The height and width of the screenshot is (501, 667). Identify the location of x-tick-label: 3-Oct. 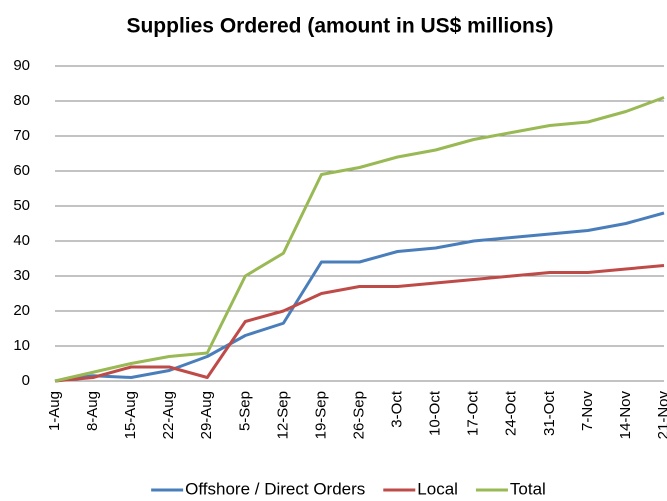
(397, 409).